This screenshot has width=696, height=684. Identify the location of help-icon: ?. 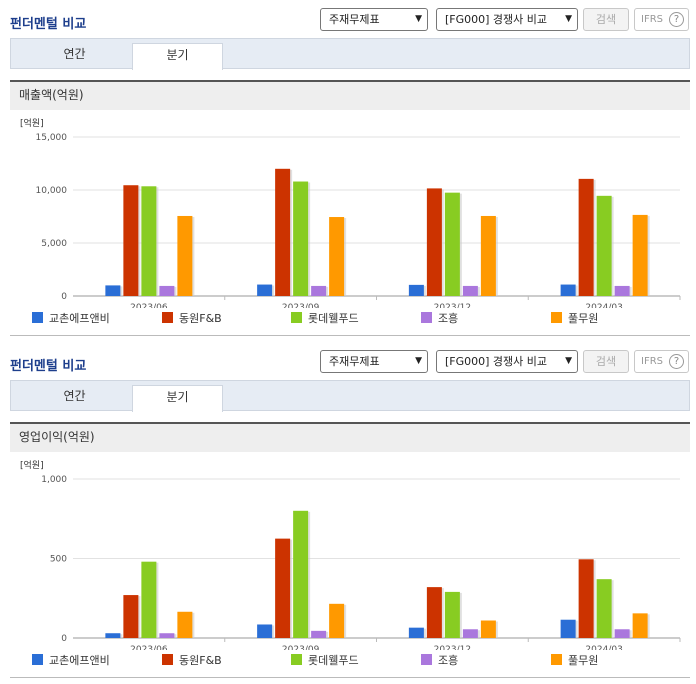
(676, 19).